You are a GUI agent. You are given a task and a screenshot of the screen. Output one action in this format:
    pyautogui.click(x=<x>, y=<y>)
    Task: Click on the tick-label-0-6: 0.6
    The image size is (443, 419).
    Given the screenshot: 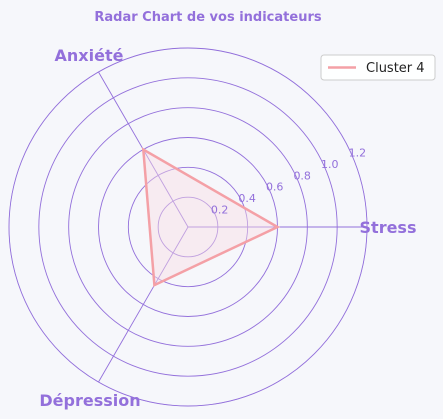 What is the action you would take?
    pyautogui.click(x=275, y=187)
    